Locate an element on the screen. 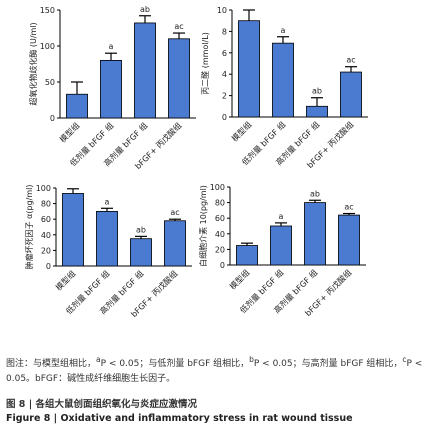 The height and width of the screenshot is (442, 429). y-axis-label: 超氧化物歧化酶 (U/ml) is located at coordinates (33, 63).